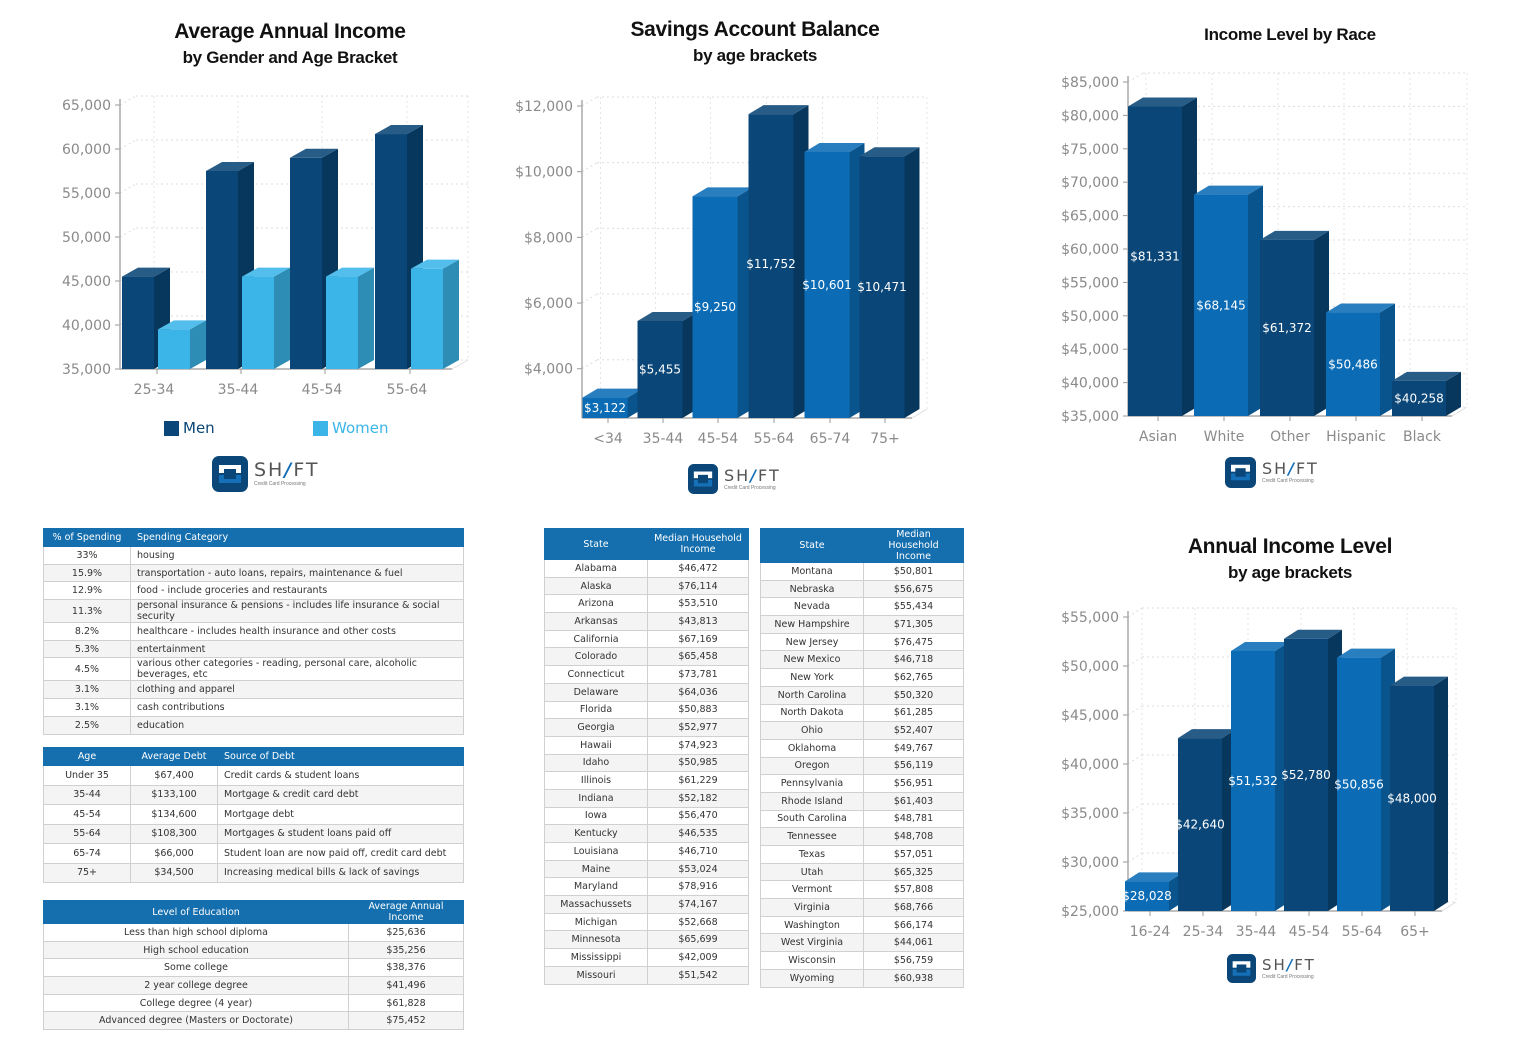 Image resolution: width=1536 pixels, height=1054 pixels. Describe the element at coordinates (698, 568) in the screenshot. I see `table-cell: $46,472` at that location.